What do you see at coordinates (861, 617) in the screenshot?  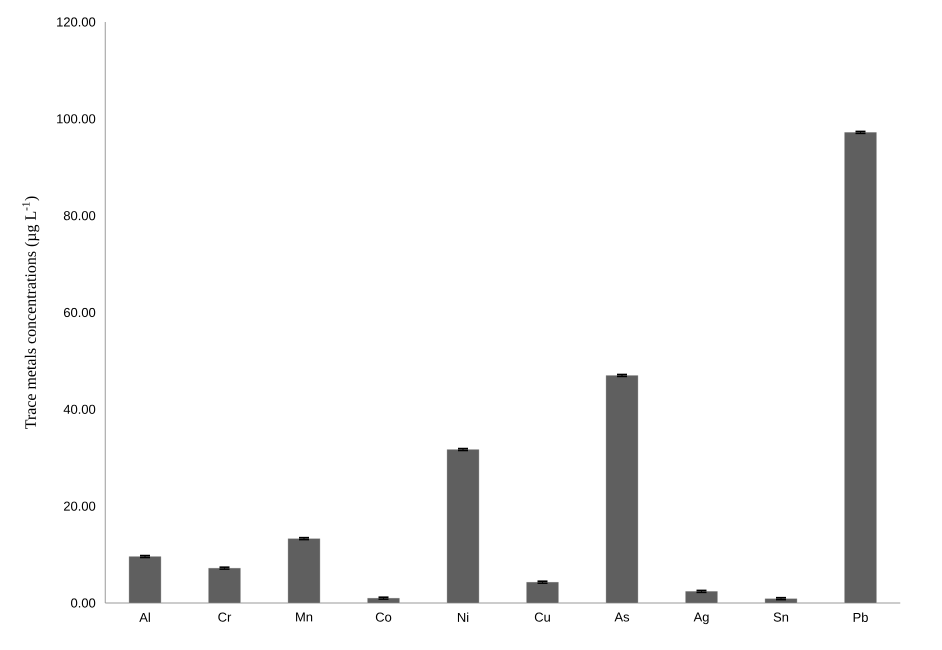 I see `x-tick-label: Pb` at bounding box center [861, 617].